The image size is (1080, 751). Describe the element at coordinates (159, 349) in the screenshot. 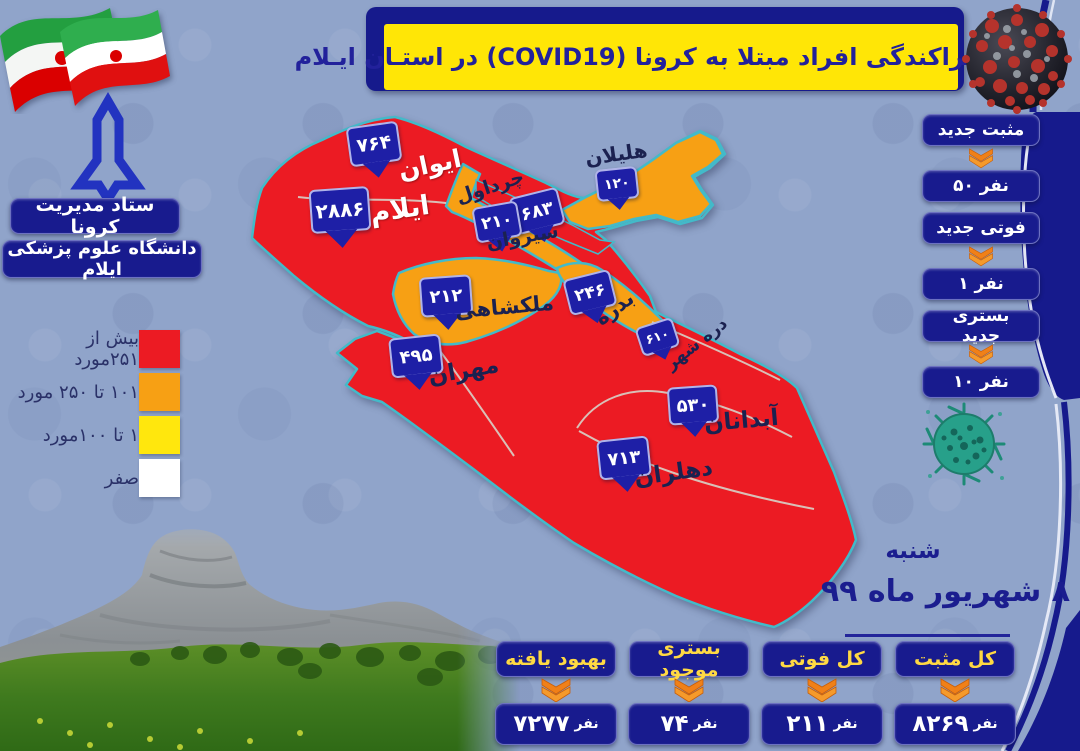

I see `legend-swatch-red` at that location.